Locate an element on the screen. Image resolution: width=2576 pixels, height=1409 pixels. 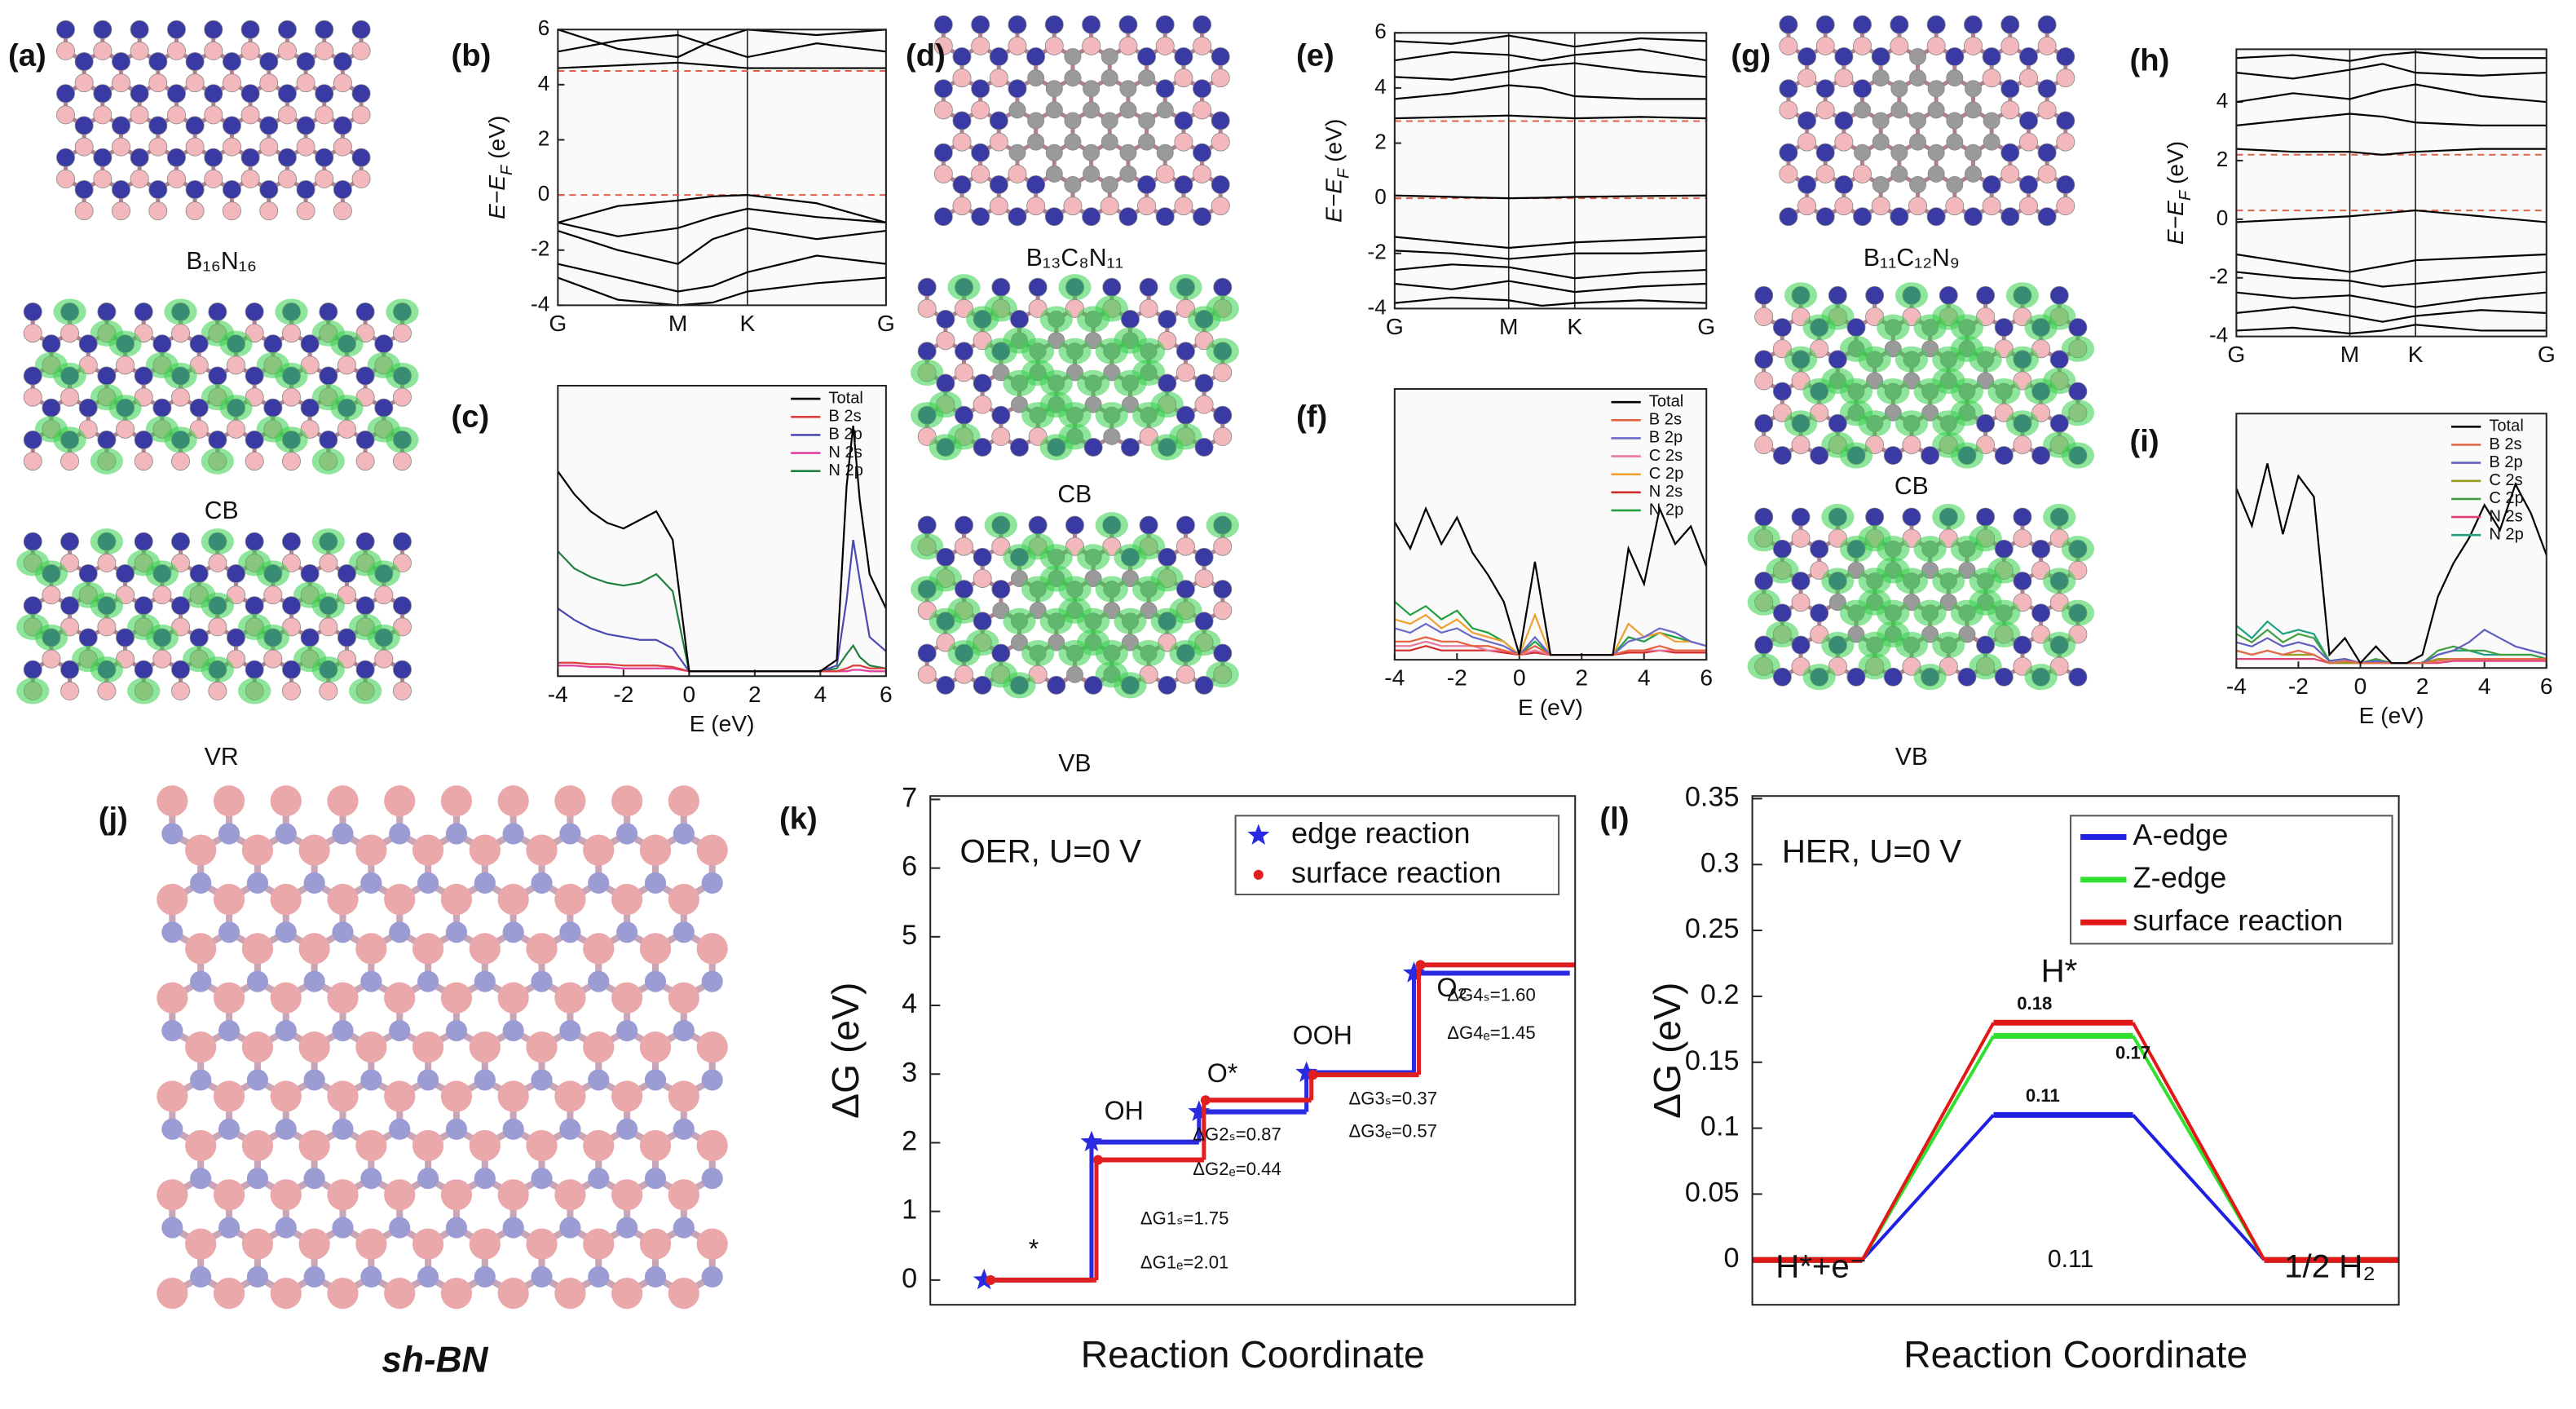
y-tick-label: 6 is located at coordinates (909, 866).